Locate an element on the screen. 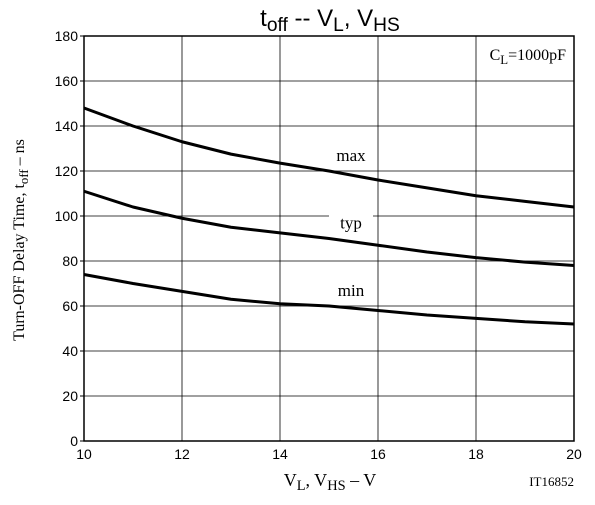  annotation-part: C is located at coordinates (495, 55).